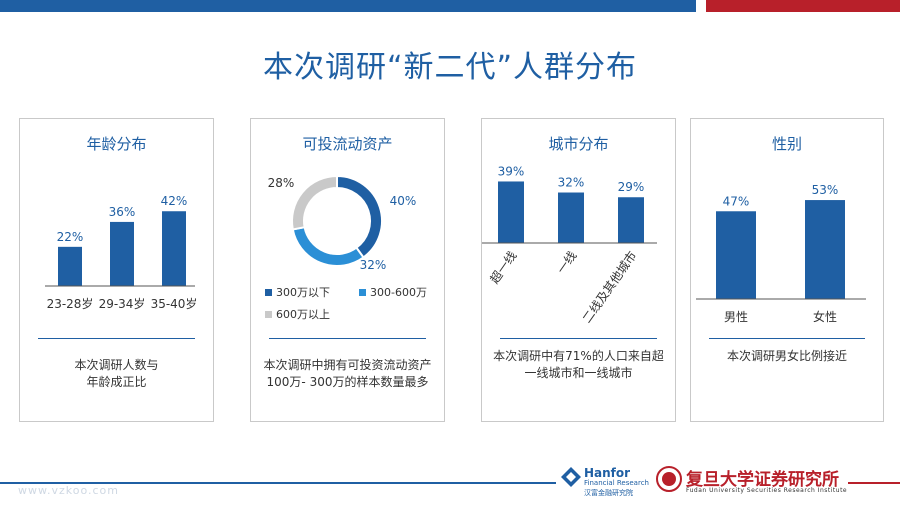  I want to click on hanfor-logo-icon, so click(571, 477).